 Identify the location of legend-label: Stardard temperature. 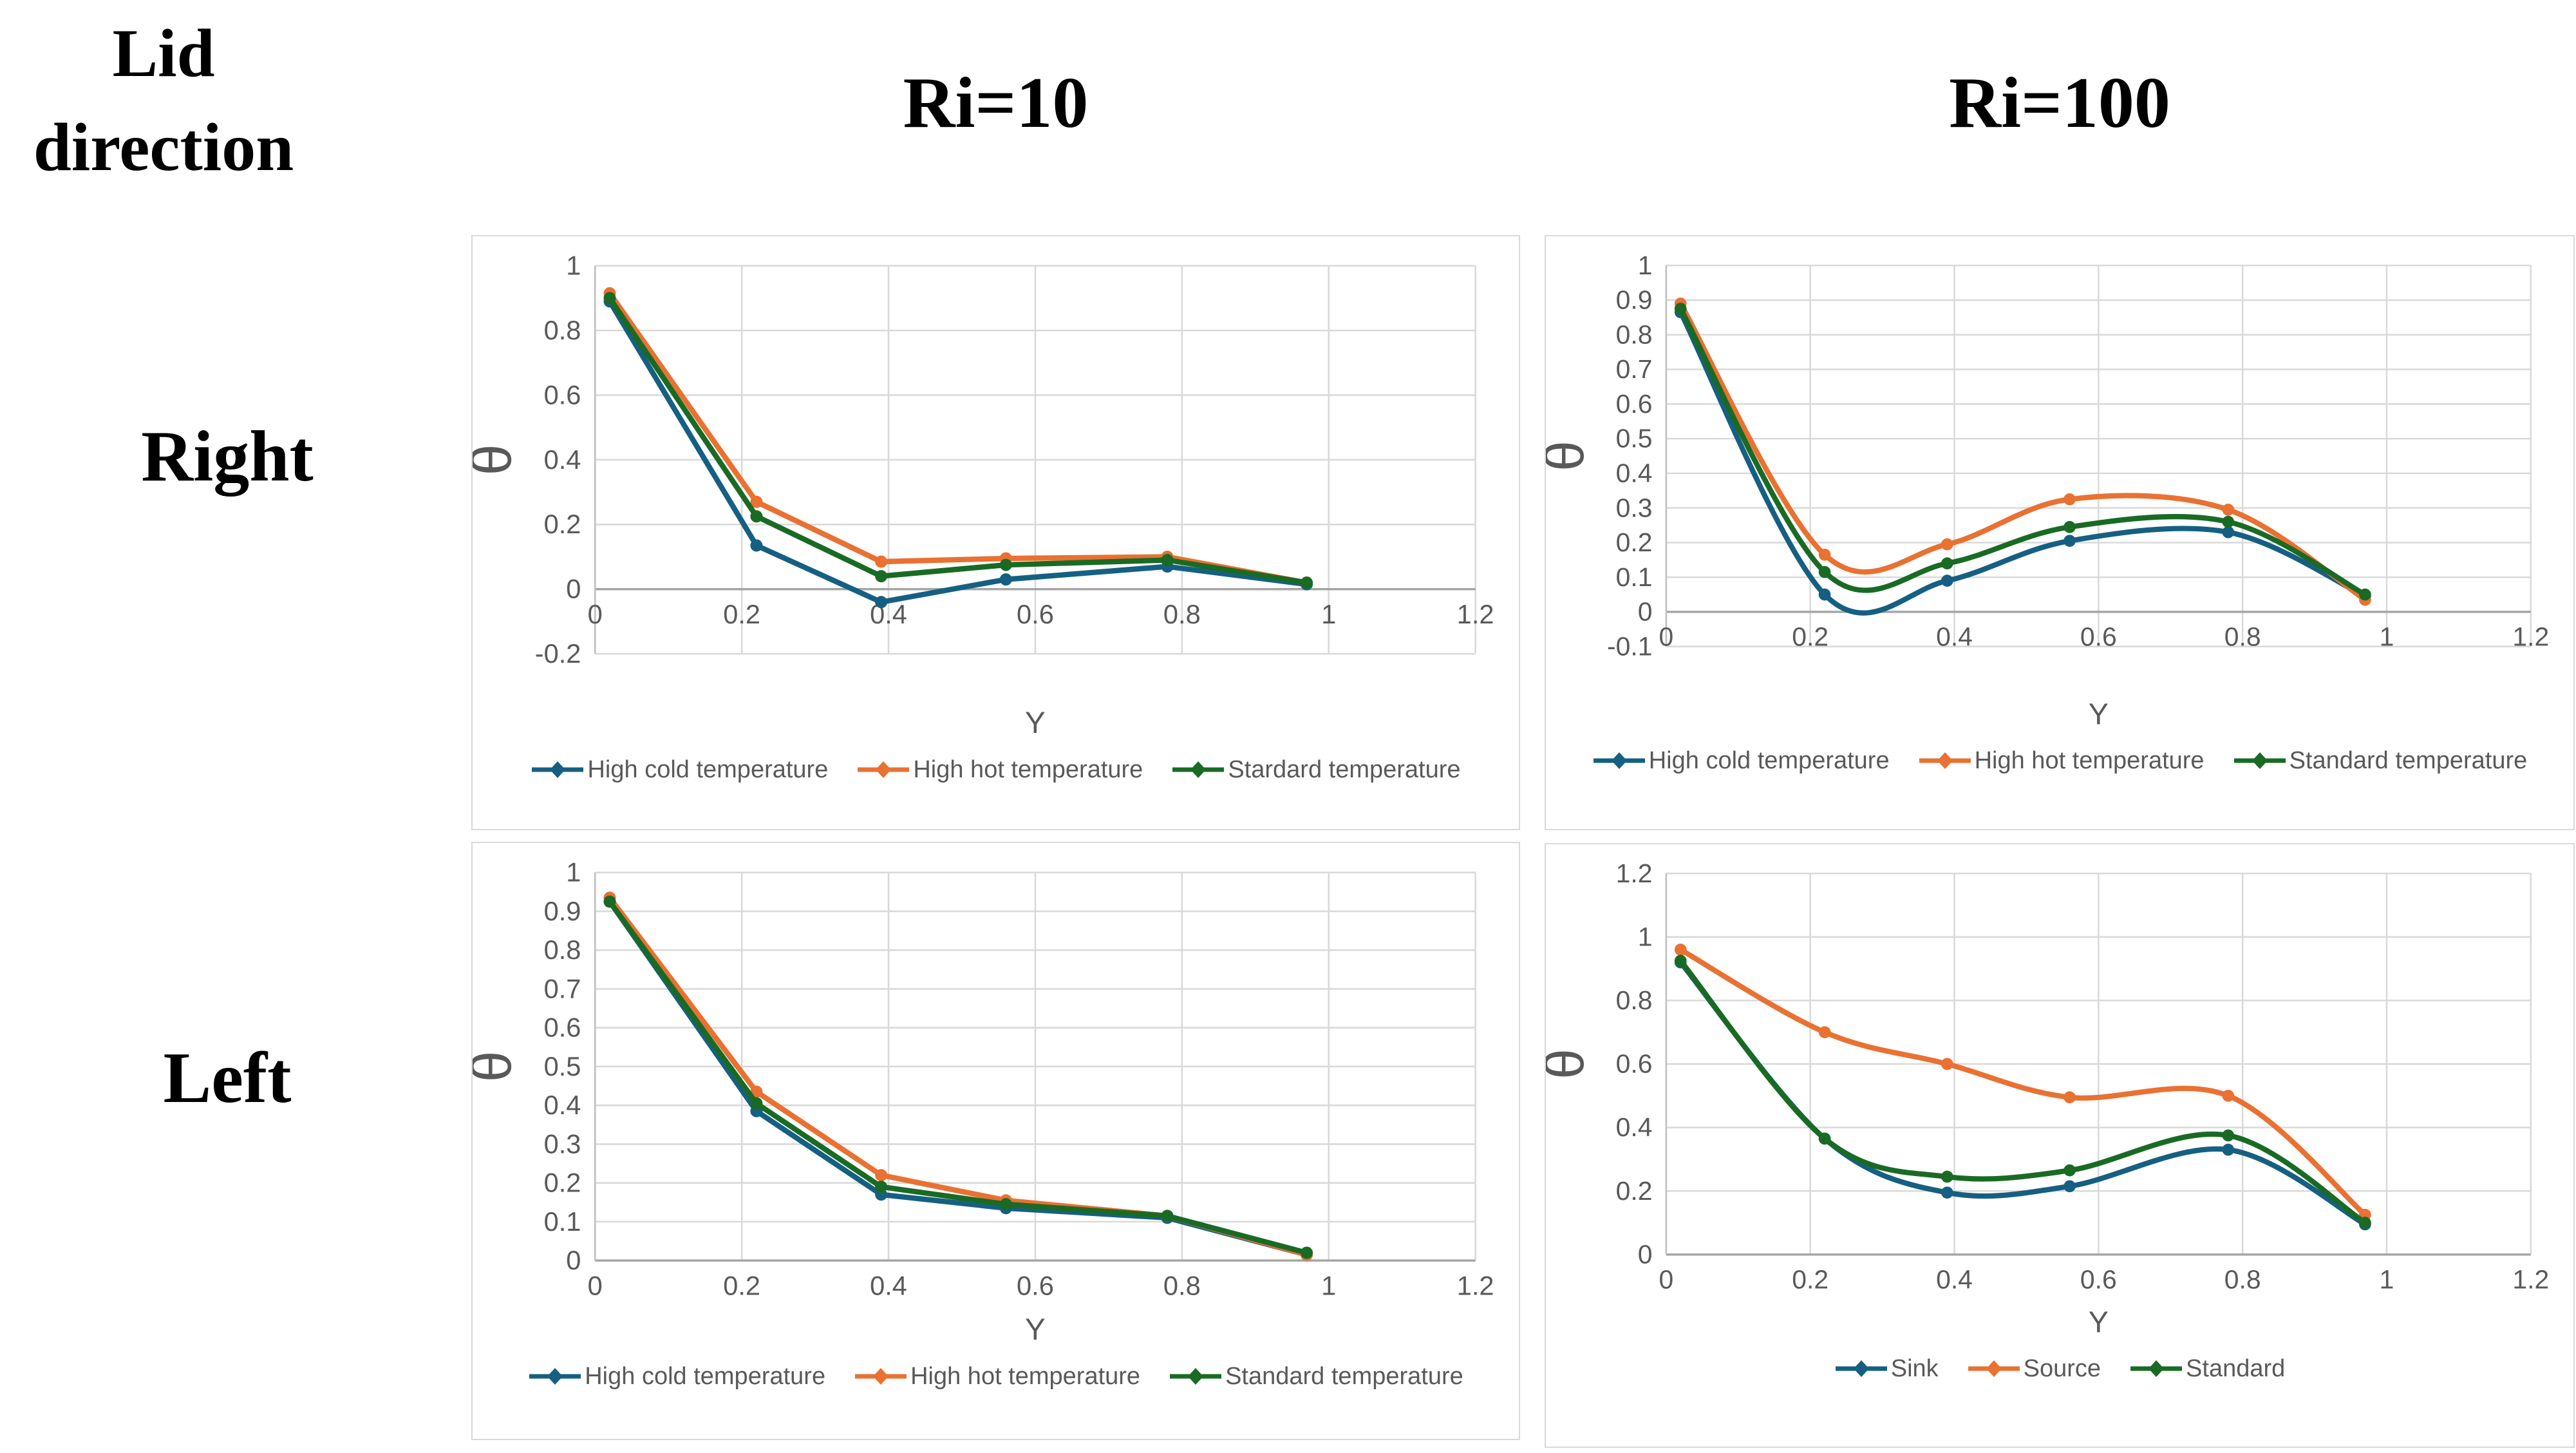
(1344, 769).